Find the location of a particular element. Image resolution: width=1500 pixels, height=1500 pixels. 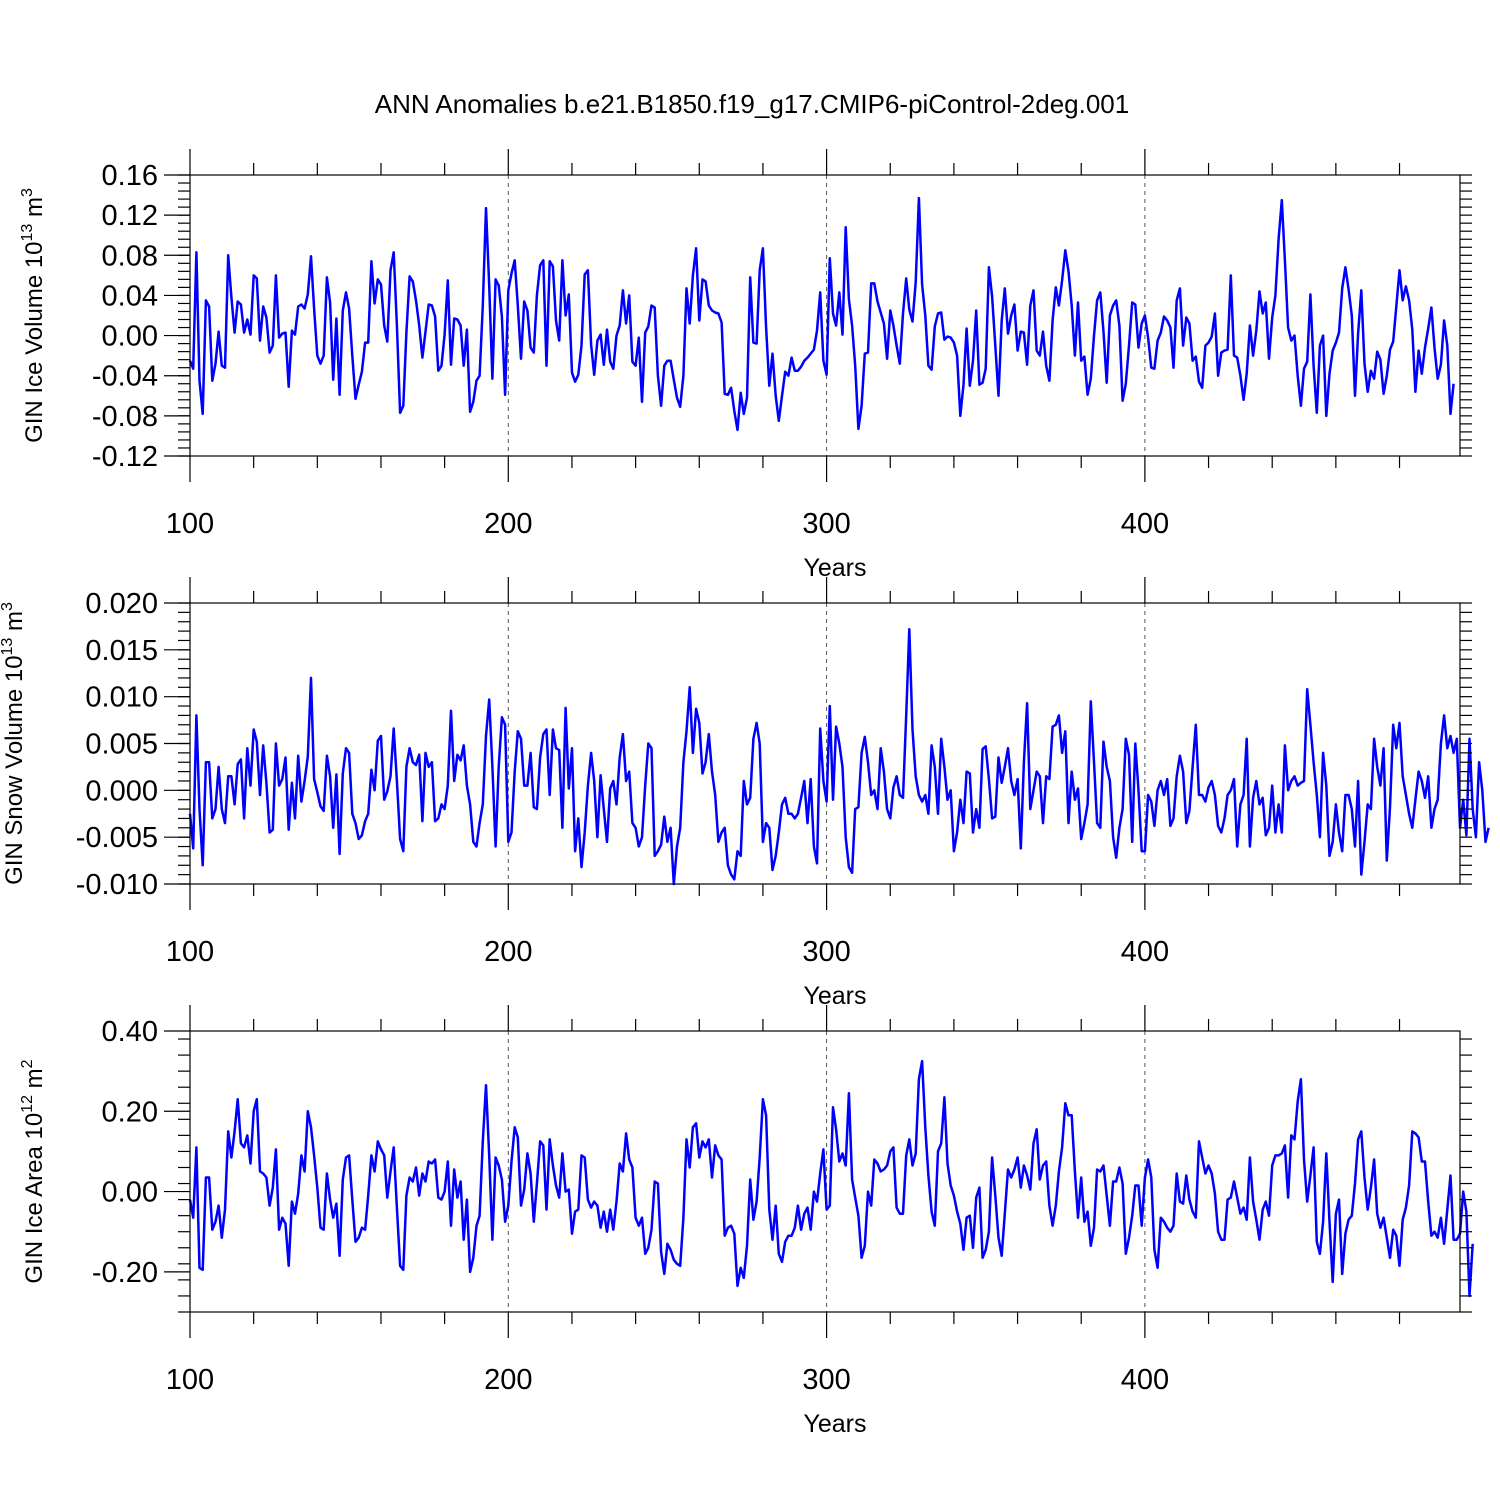

y-tick-label: -0.04 is located at coordinates (125, 377).